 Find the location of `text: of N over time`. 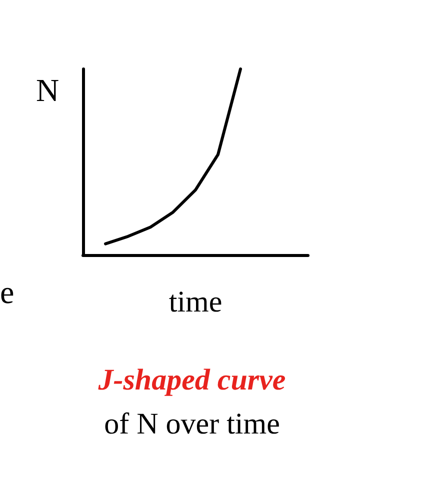

text: of N over time is located at coordinates (192, 424).